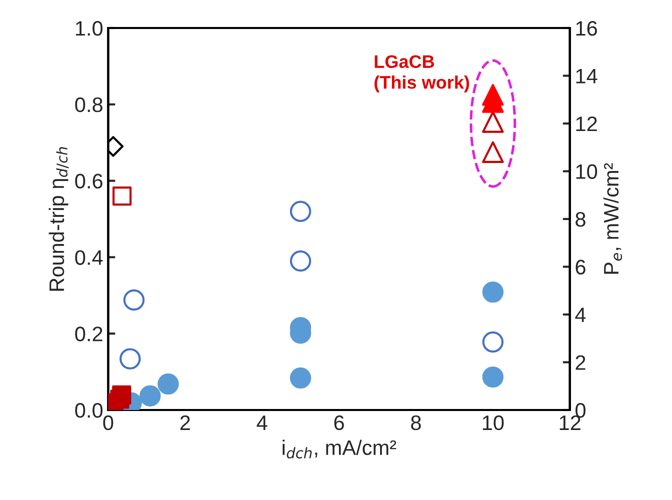 The height and width of the screenshot is (500, 672). Describe the element at coordinates (88, 334) in the screenshot. I see `y-tick-label: 0.2` at that location.